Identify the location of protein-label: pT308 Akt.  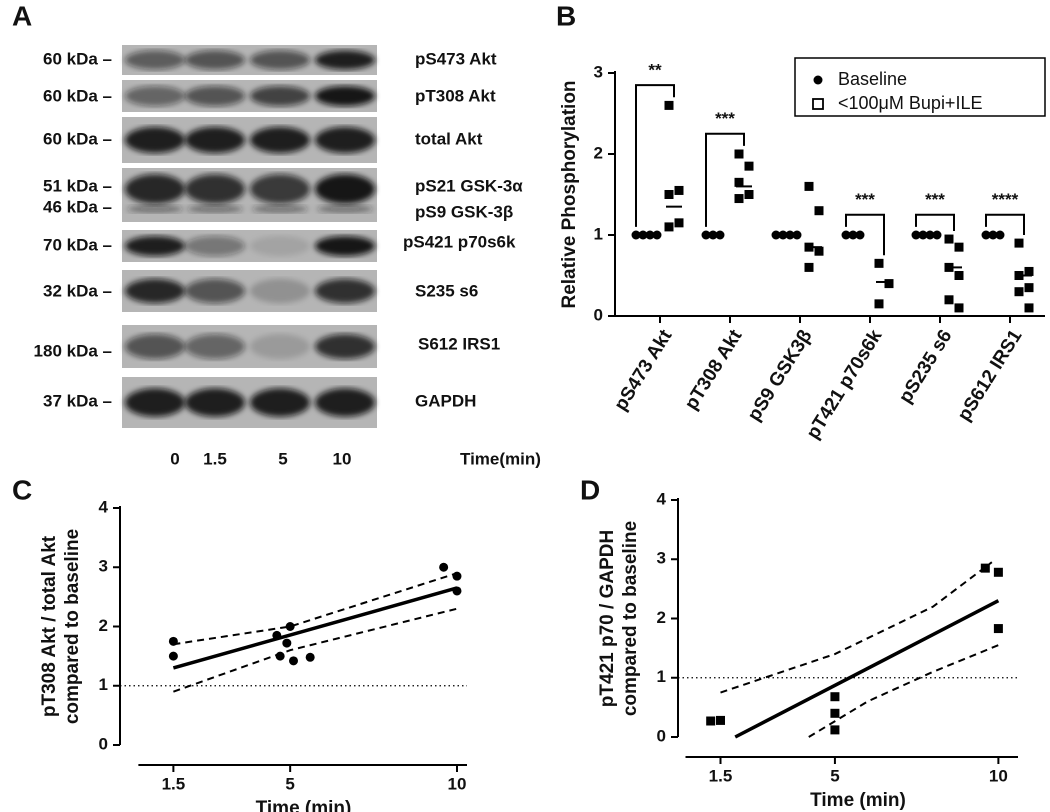
(455, 95).